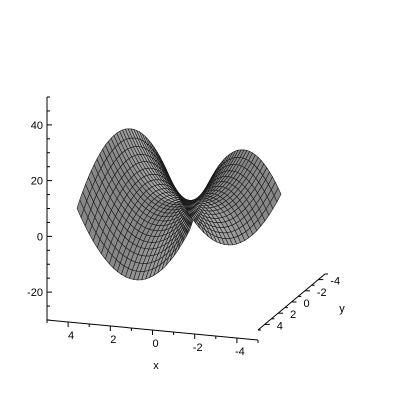  I want to click on z-tick-label: 40, so click(37, 126).